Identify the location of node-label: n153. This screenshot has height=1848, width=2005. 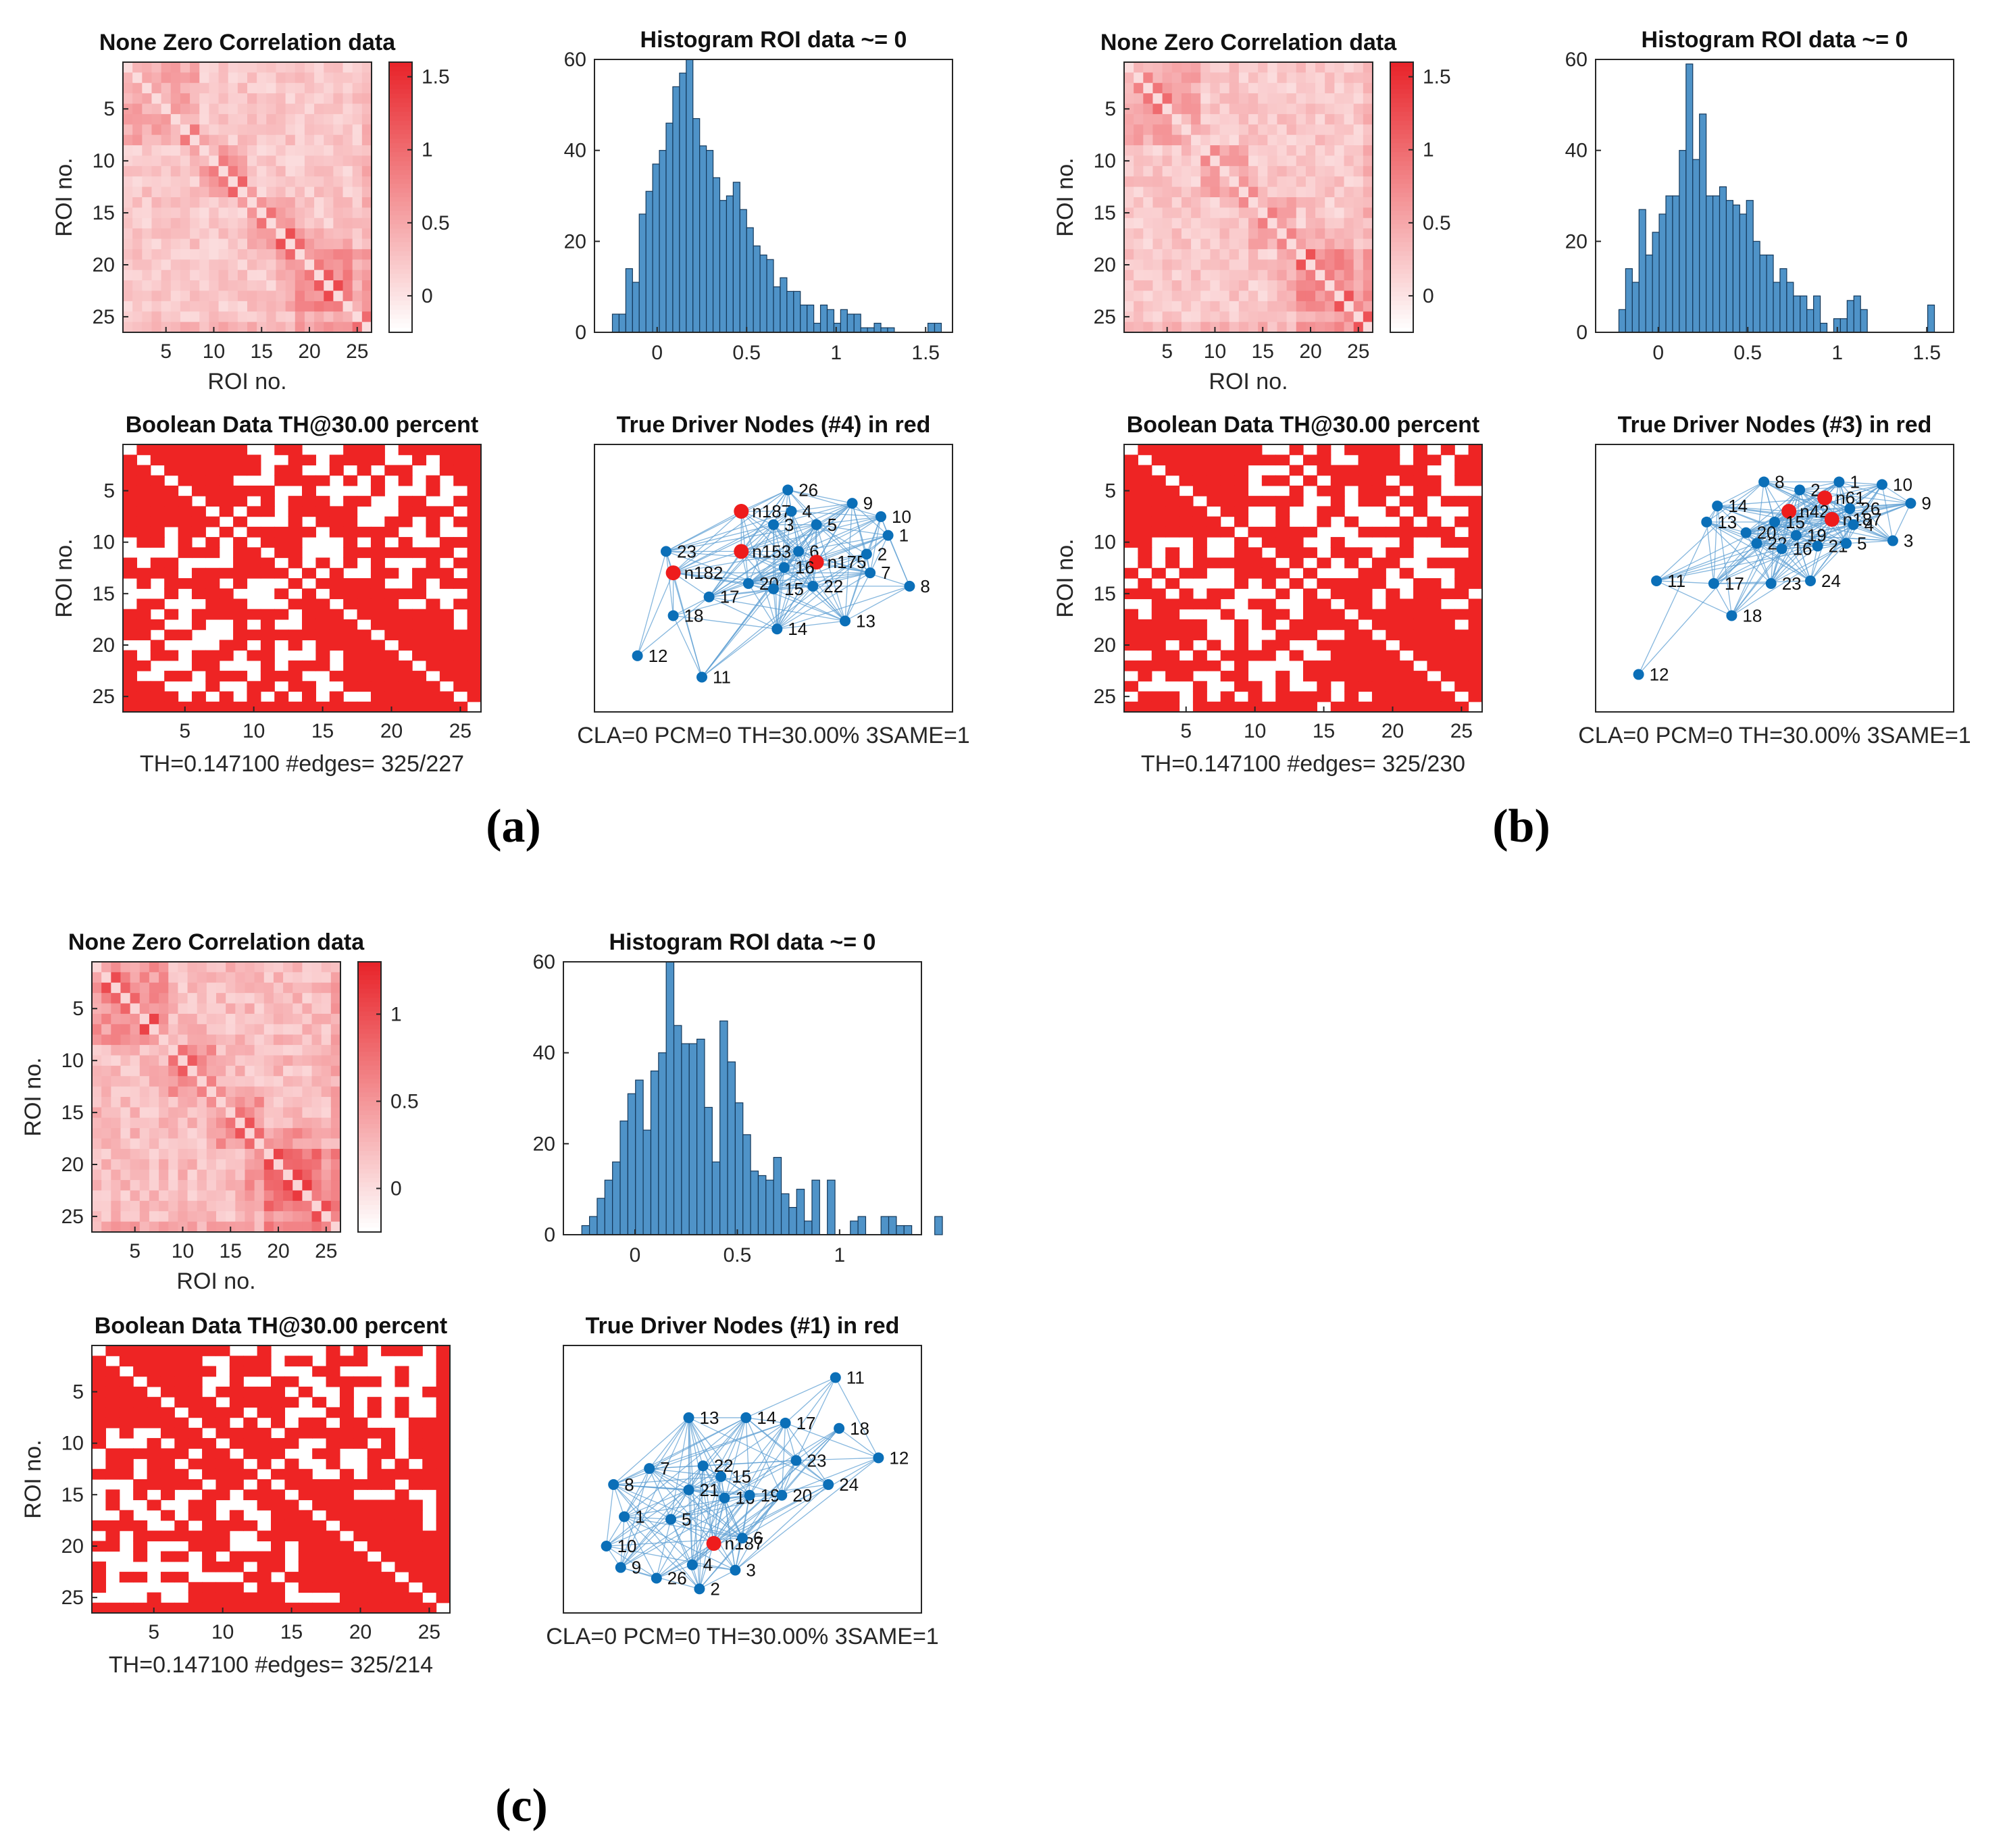
(771, 551).